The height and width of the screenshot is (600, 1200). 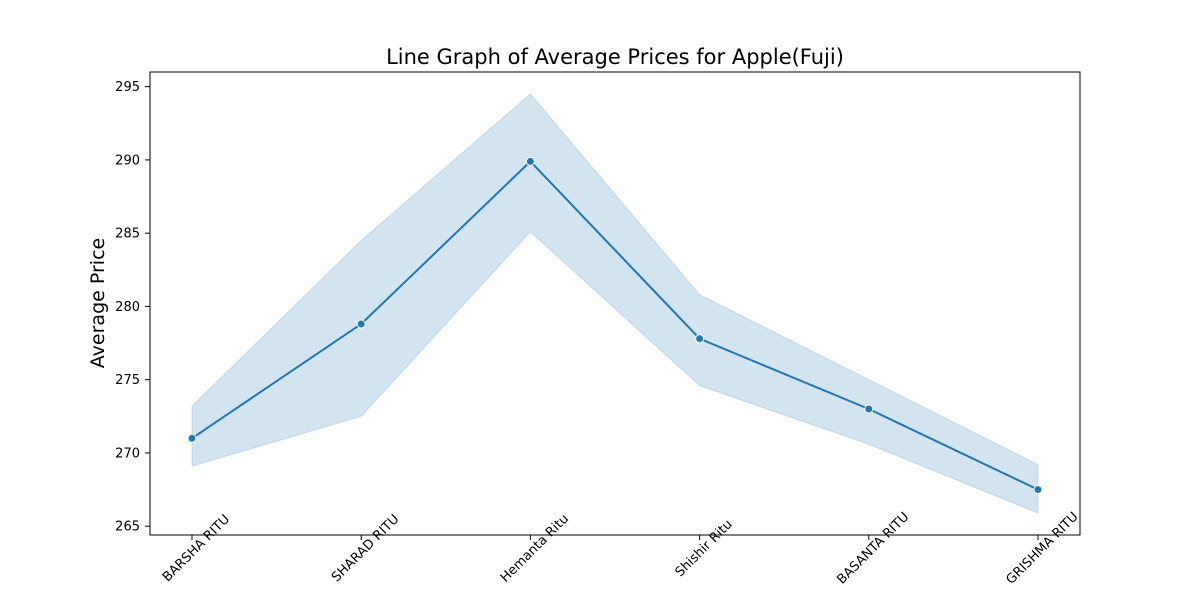 What do you see at coordinates (98, 303) in the screenshot?
I see `y-axis-label: Average Price` at bounding box center [98, 303].